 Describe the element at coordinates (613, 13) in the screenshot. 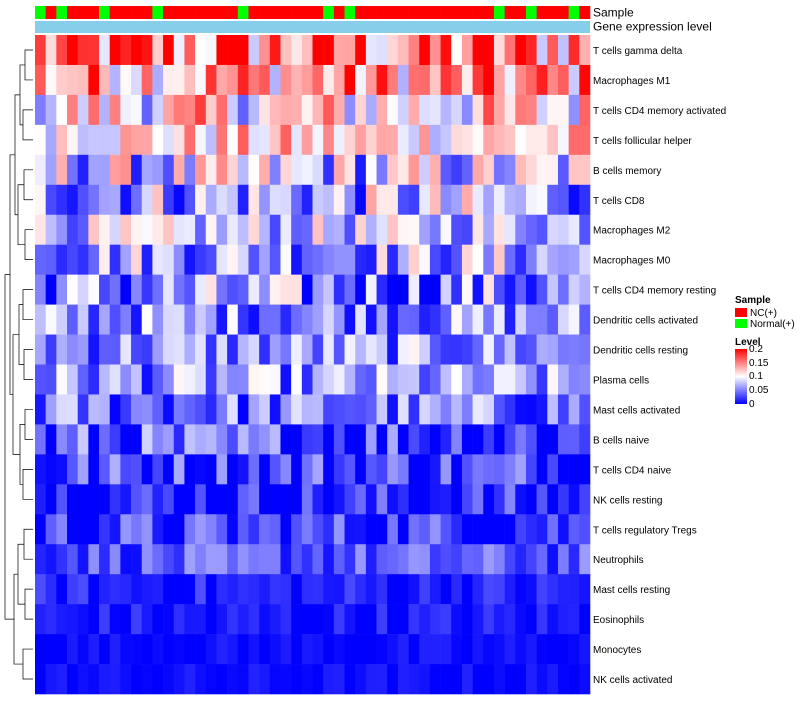

I see `track-label-sample: Sample` at that location.